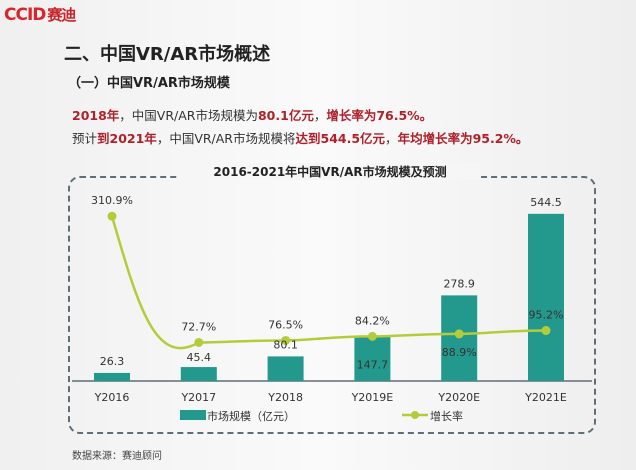  I want to click on x-tick-label: Y2018, so click(285, 397).